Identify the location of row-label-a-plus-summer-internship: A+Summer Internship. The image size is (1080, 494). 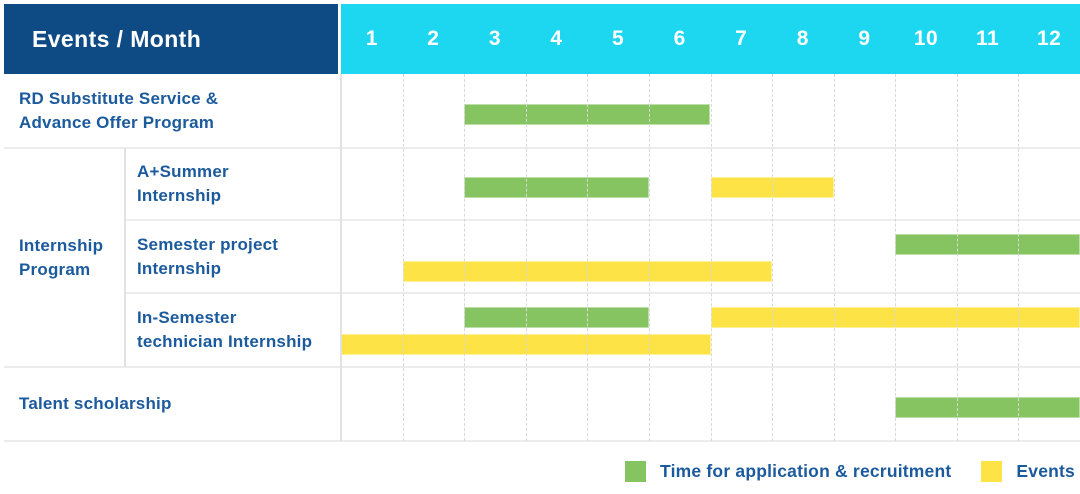
(233, 184).